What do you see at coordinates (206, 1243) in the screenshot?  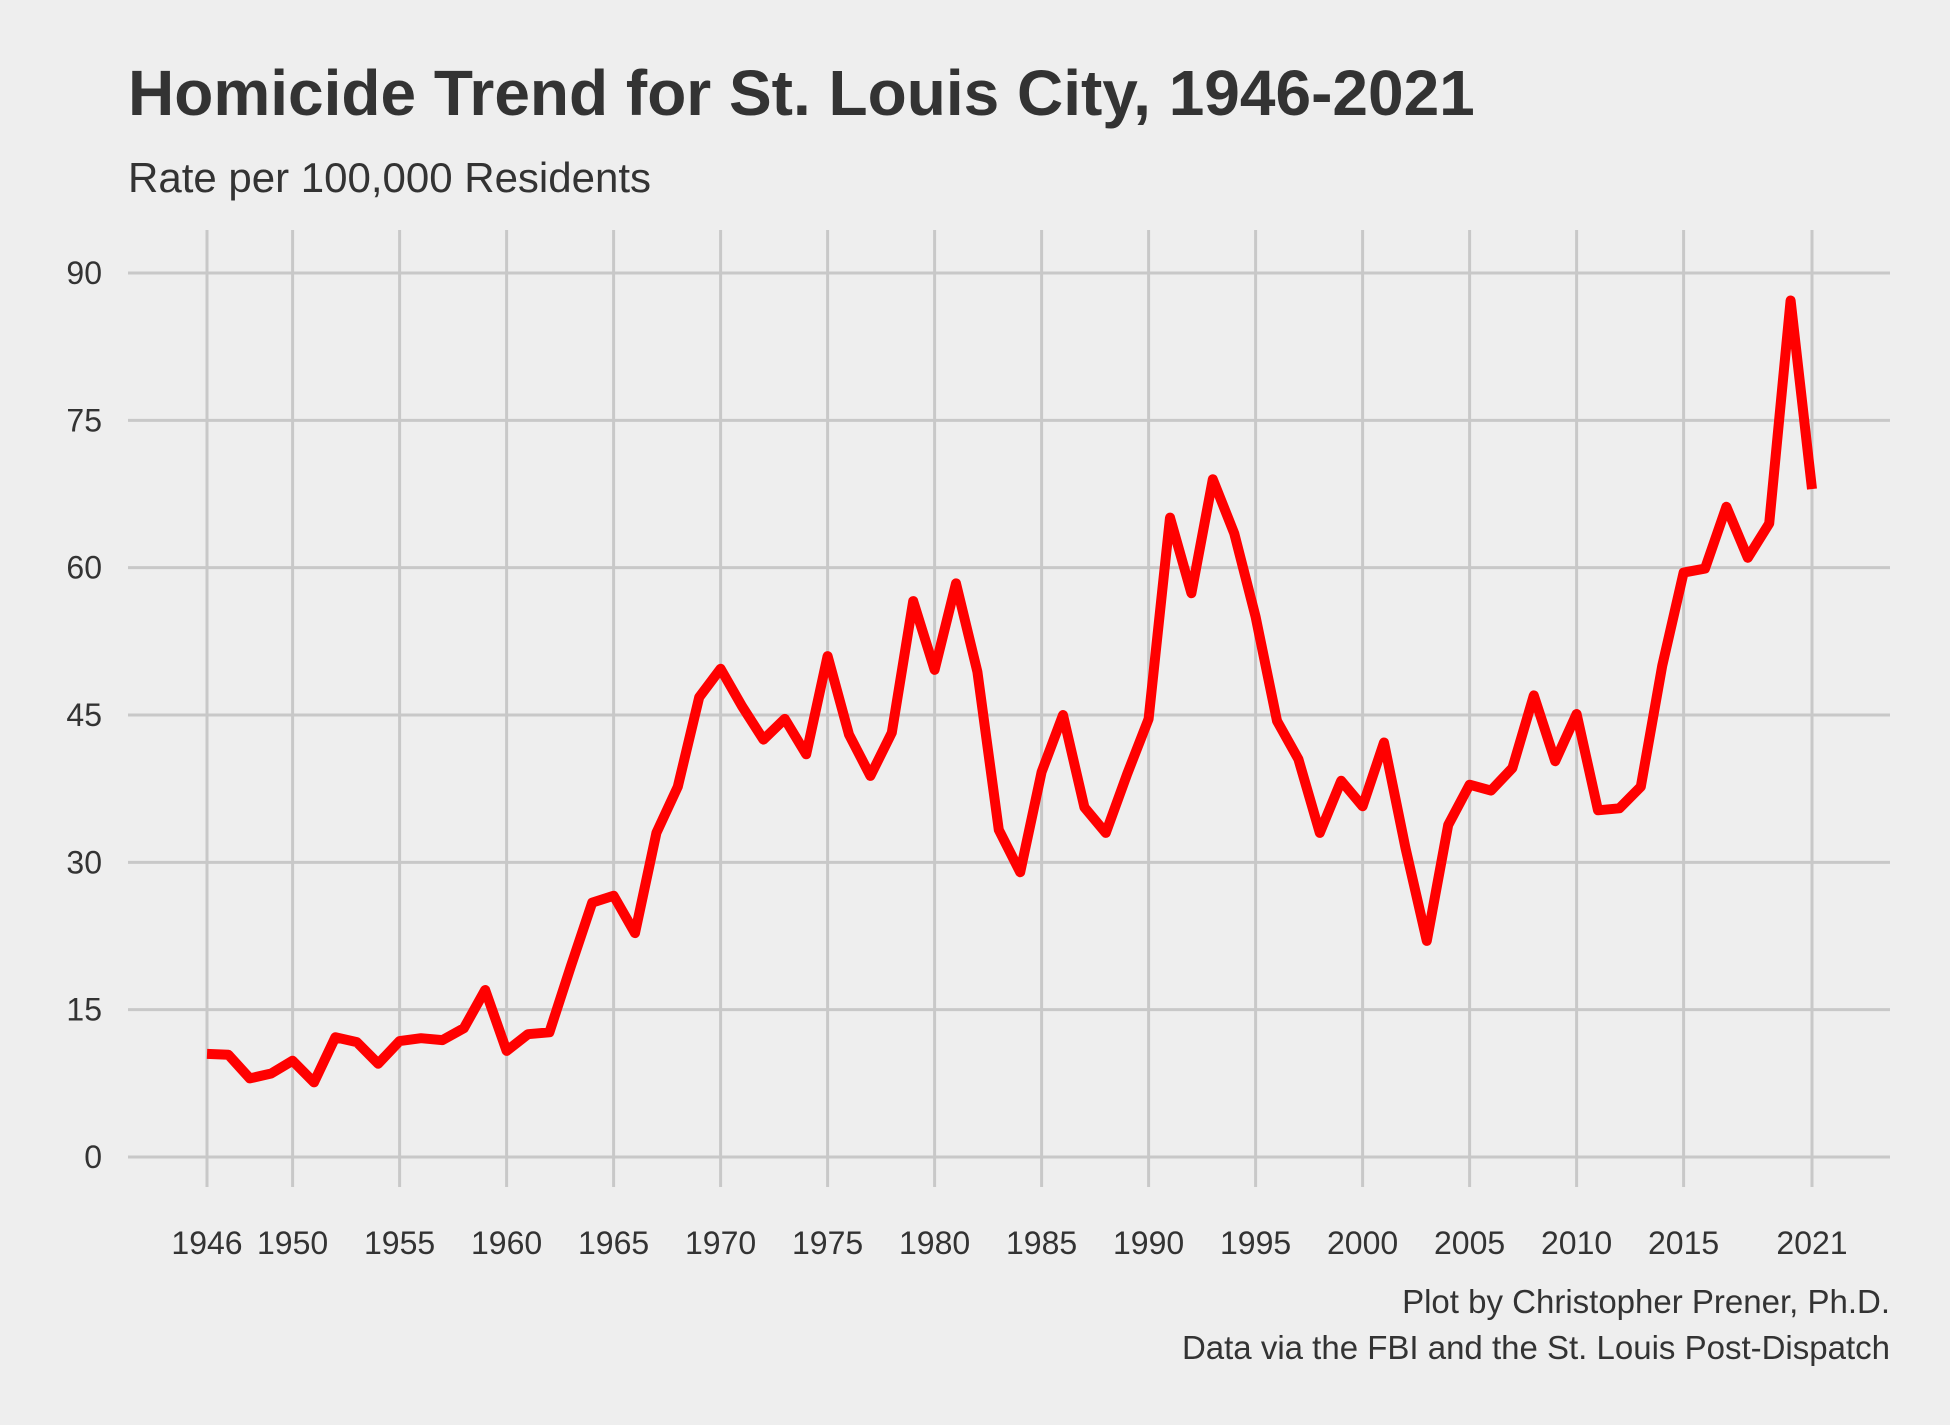 I see `x-tick-label: 1946` at bounding box center [206, 1243].